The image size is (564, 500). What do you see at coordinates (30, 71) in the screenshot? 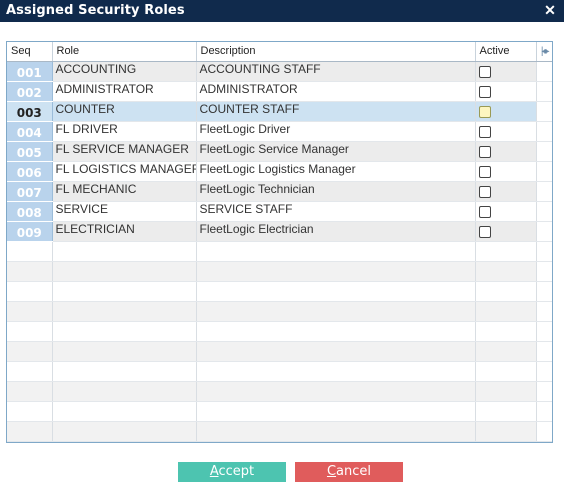
I see `seq-cell: 001` at bounding box center [30, 71].